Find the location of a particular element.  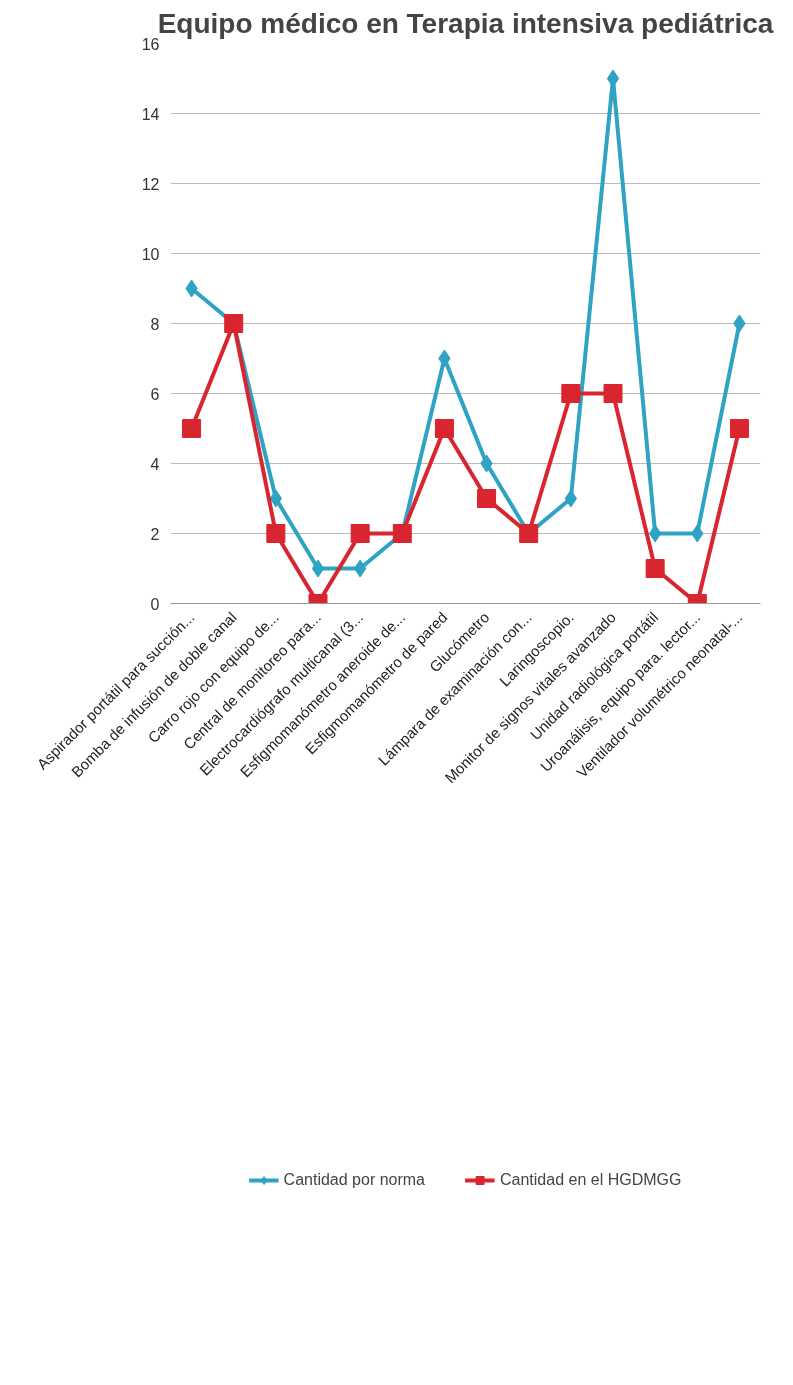

y-tick-label: 4 is located at coordinates (155, 464).